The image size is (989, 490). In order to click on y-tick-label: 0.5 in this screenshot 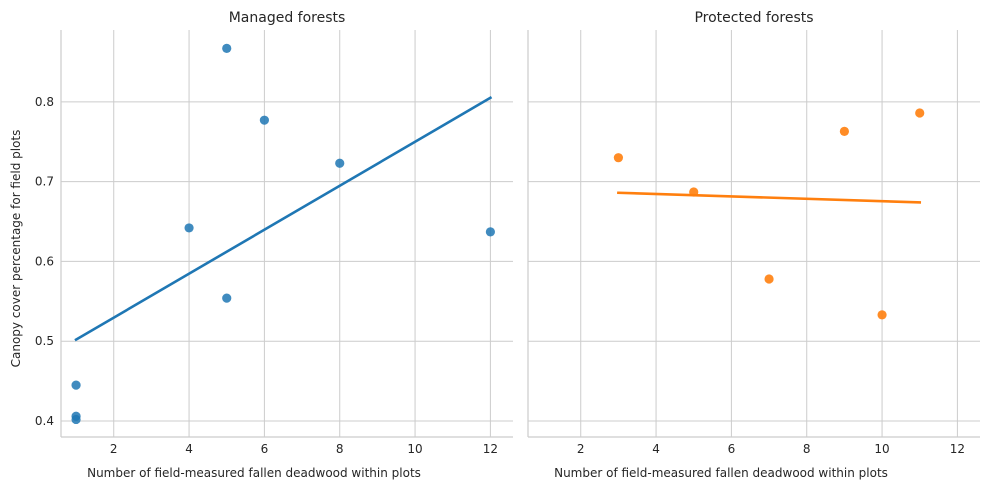, I will do `click(44, 341)`.